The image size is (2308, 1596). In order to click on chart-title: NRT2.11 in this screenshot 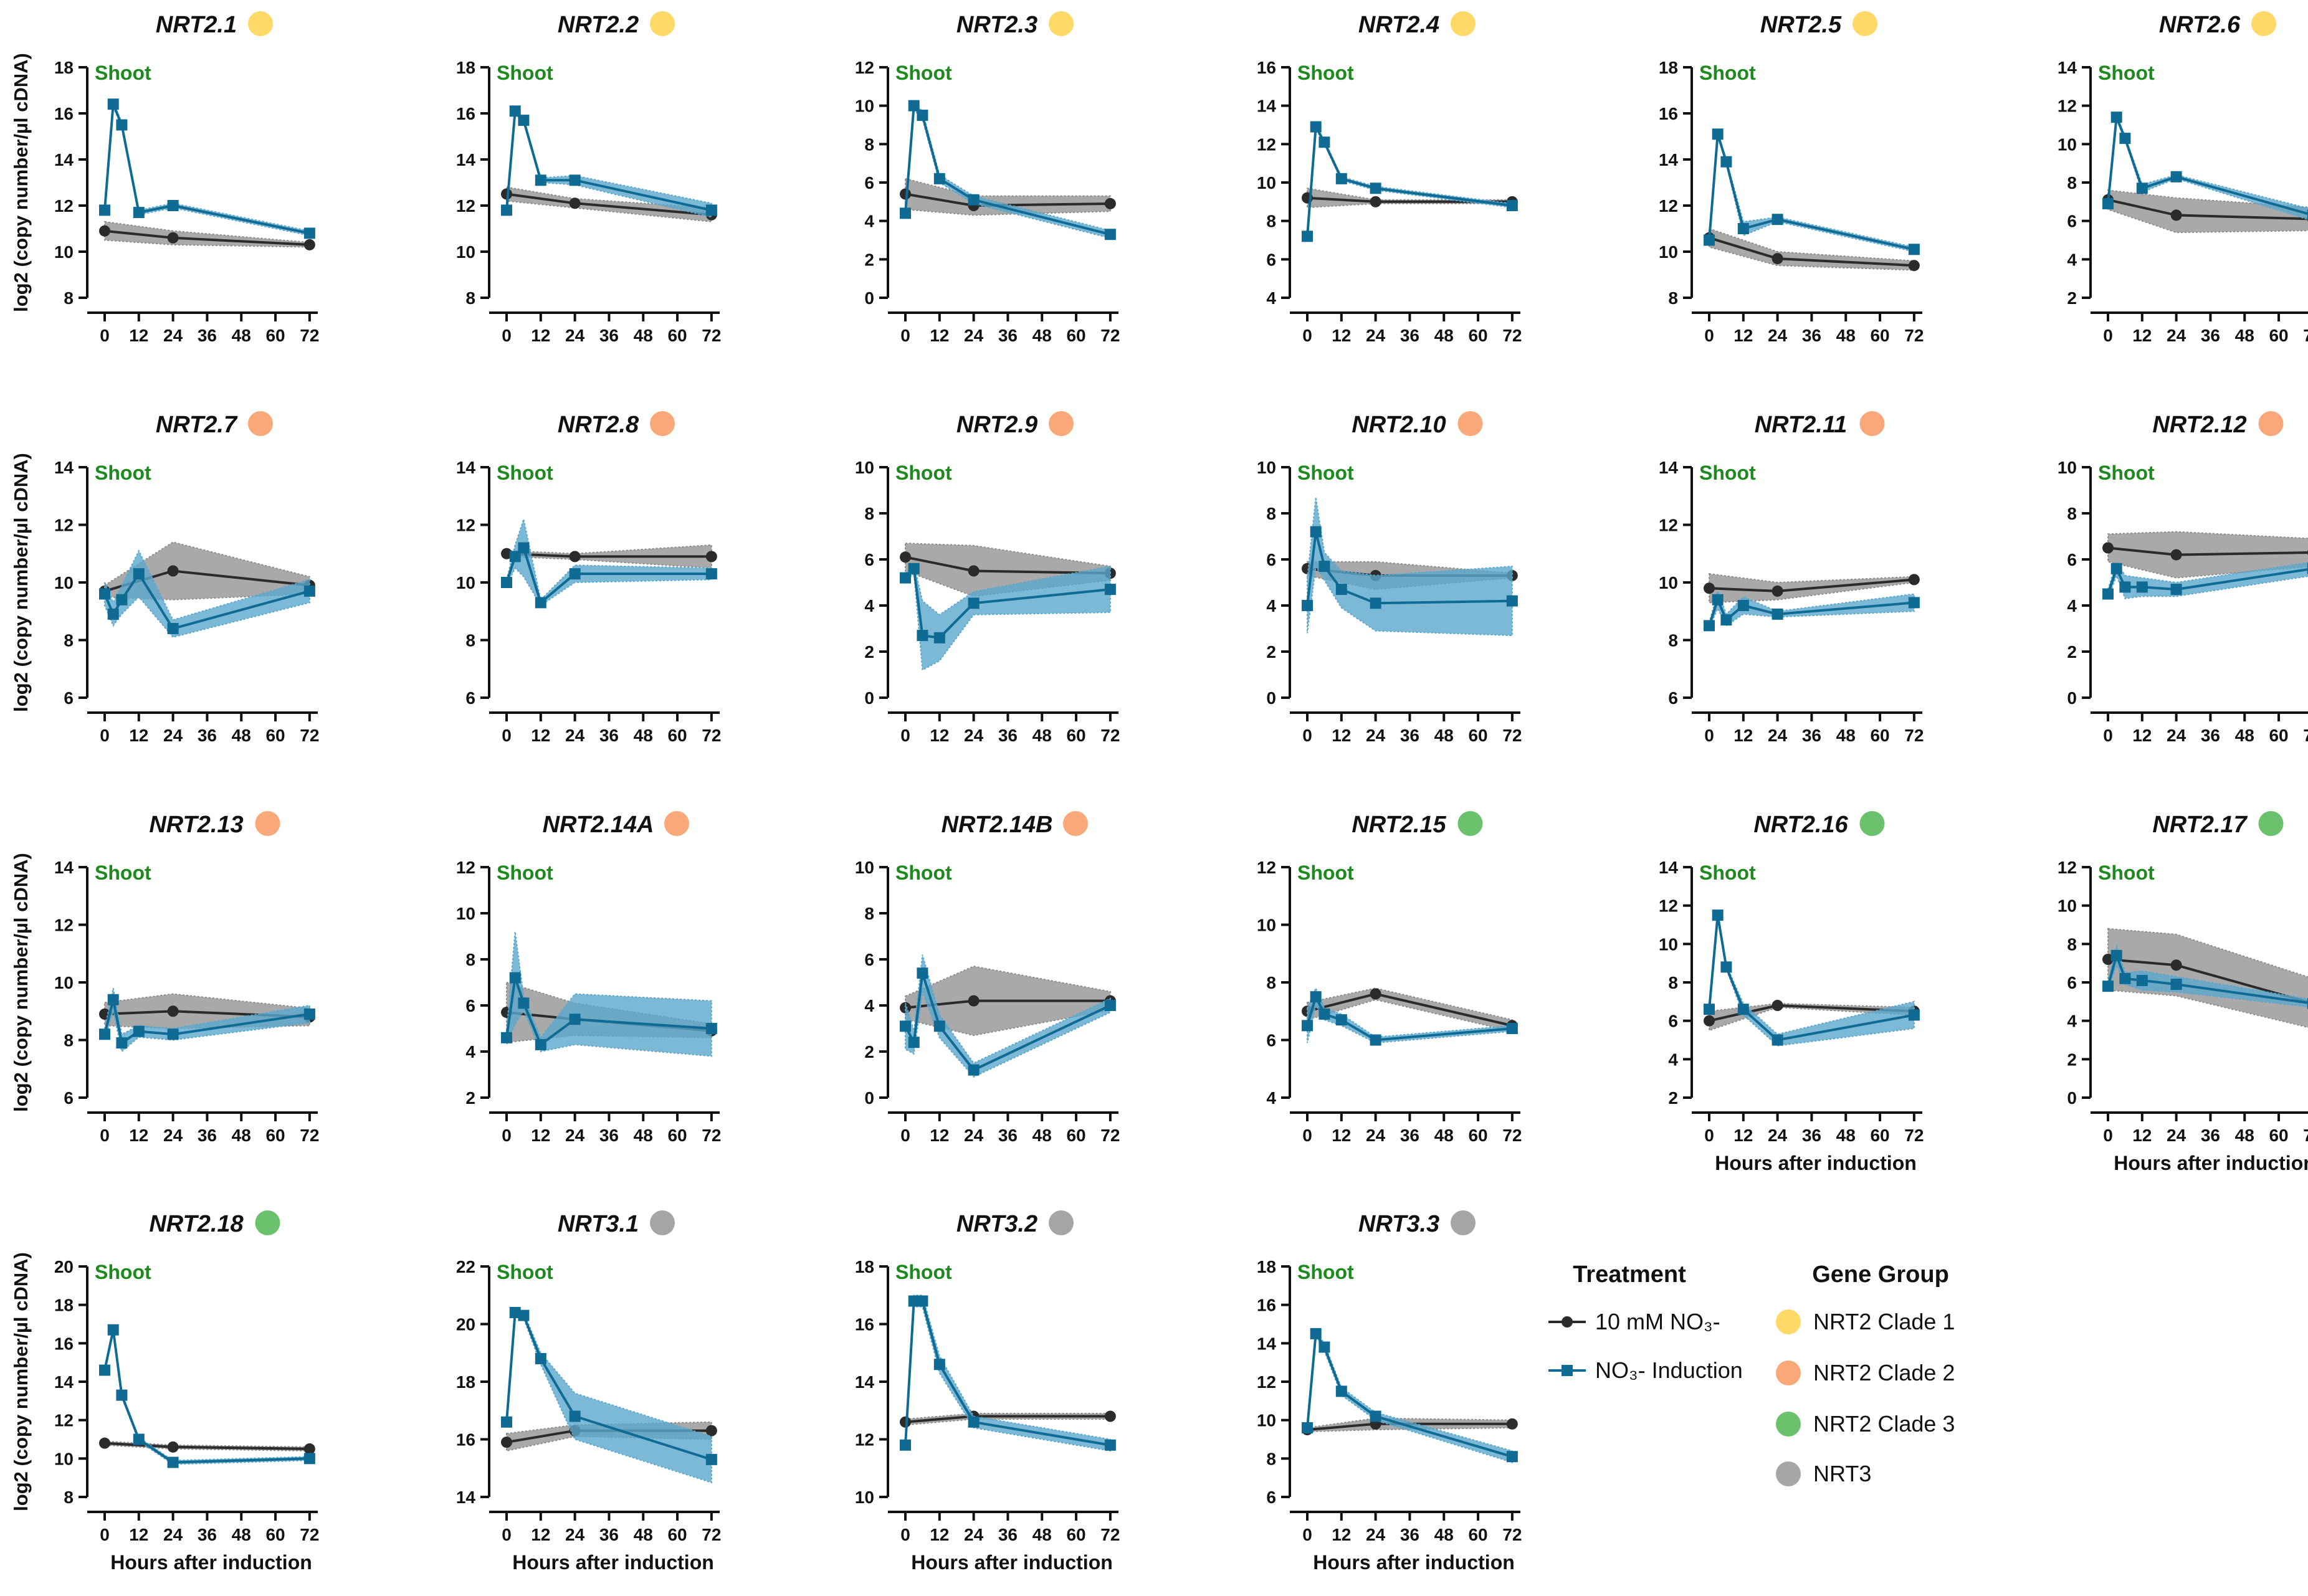, I will do `click(1801, 425)`.